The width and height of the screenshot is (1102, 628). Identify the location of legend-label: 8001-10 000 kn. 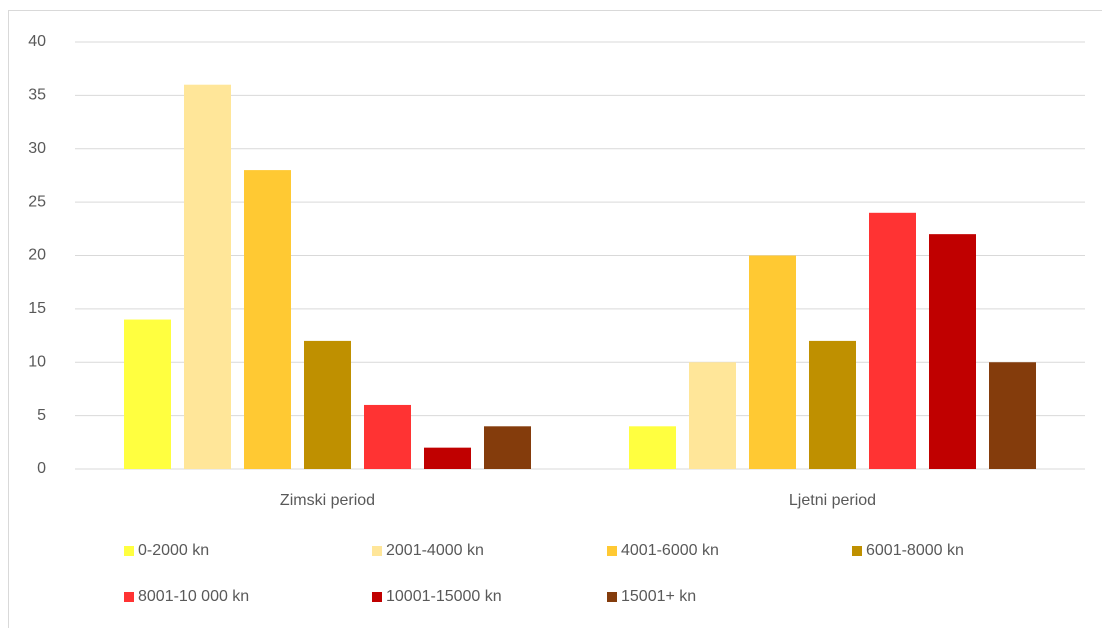
(193, 596).